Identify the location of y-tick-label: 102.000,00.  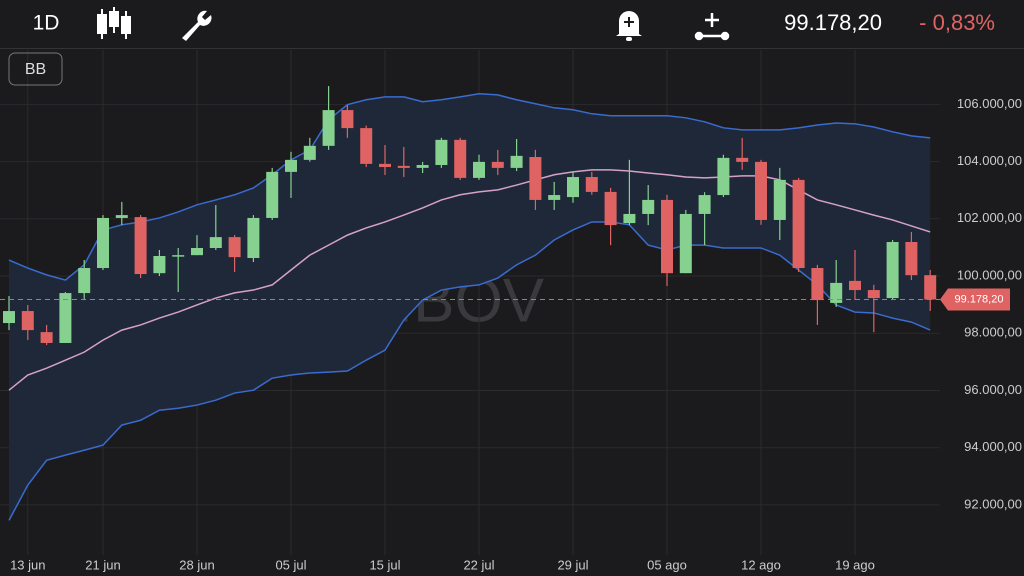
(989, 217).